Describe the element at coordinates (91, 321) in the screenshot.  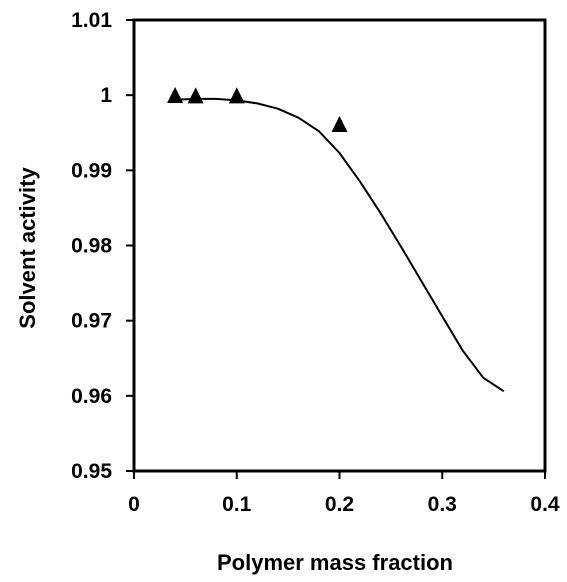
I see `y-tick-label: 0.97` at that location.